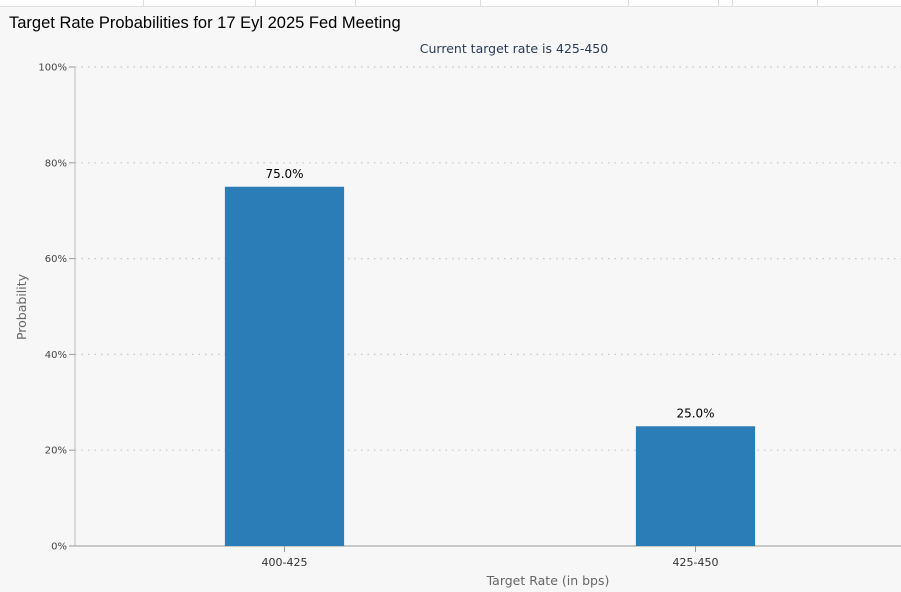 Image resolution: width=901 pixels, height=592 pixels. I want to click on bar-data-label: 75.0%, so click(284, 174).